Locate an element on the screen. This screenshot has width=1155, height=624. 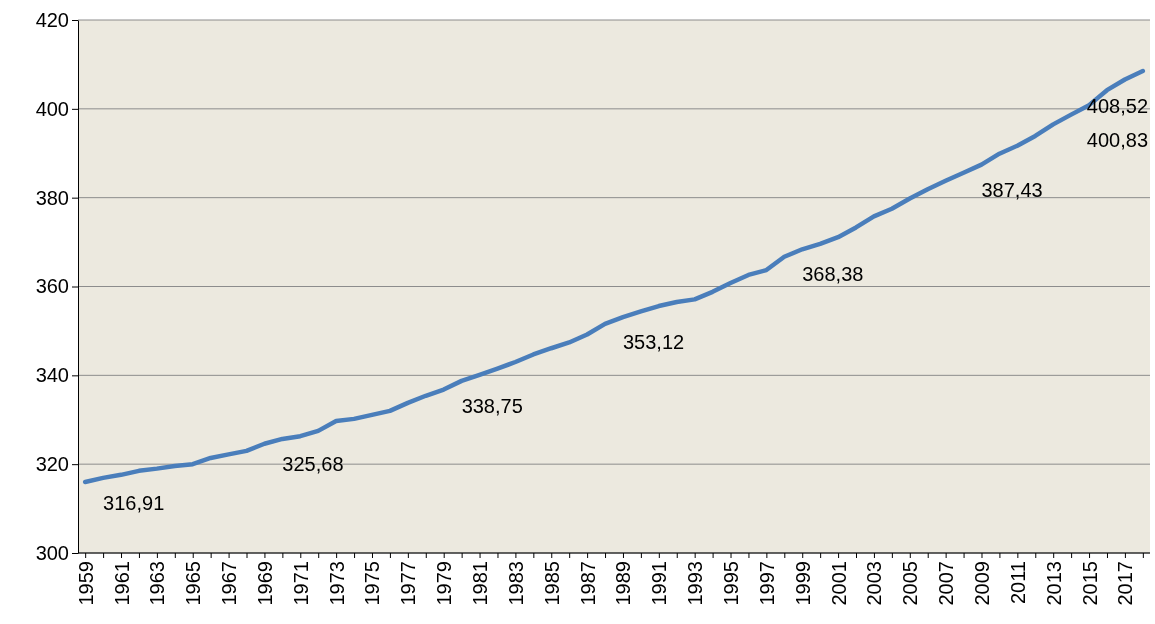
x-tick-label: 1999 is located at coordinates (802, 583).